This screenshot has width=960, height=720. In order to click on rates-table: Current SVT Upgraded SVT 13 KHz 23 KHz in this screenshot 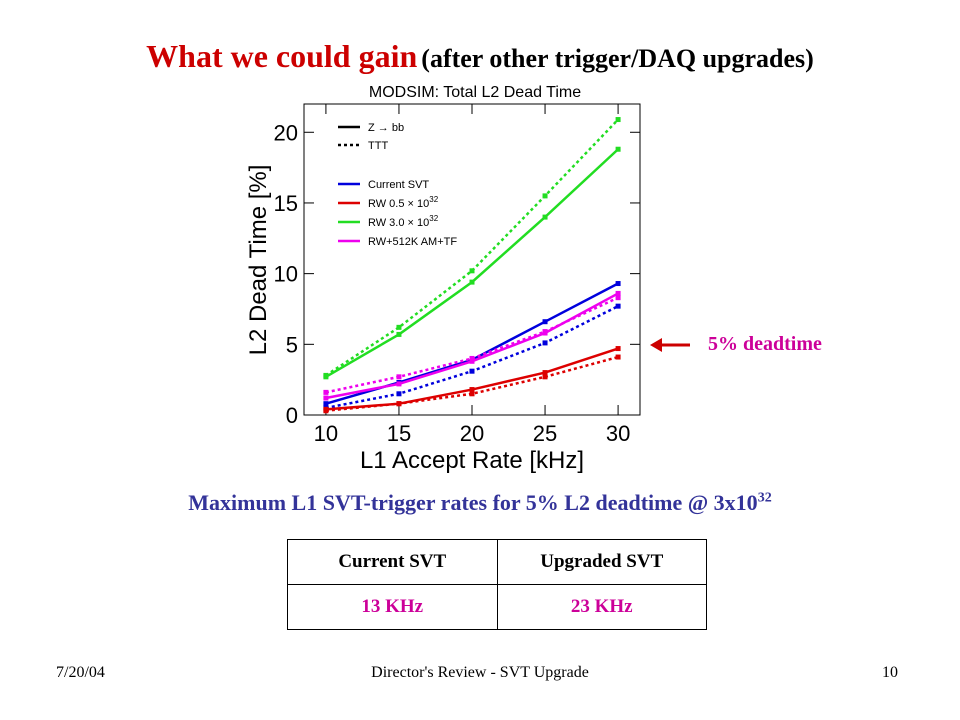, I will do `click(497, 584)`.